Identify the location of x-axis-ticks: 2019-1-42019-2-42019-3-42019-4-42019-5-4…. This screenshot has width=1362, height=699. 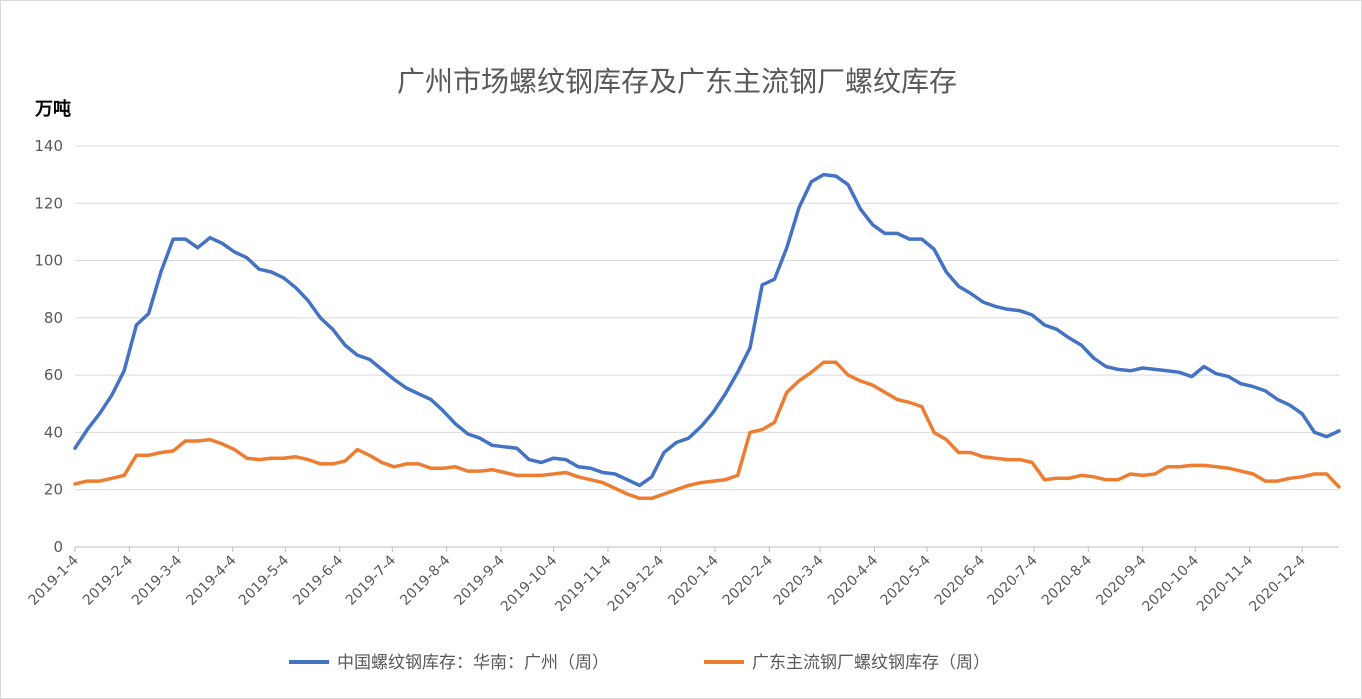
(667, 581).